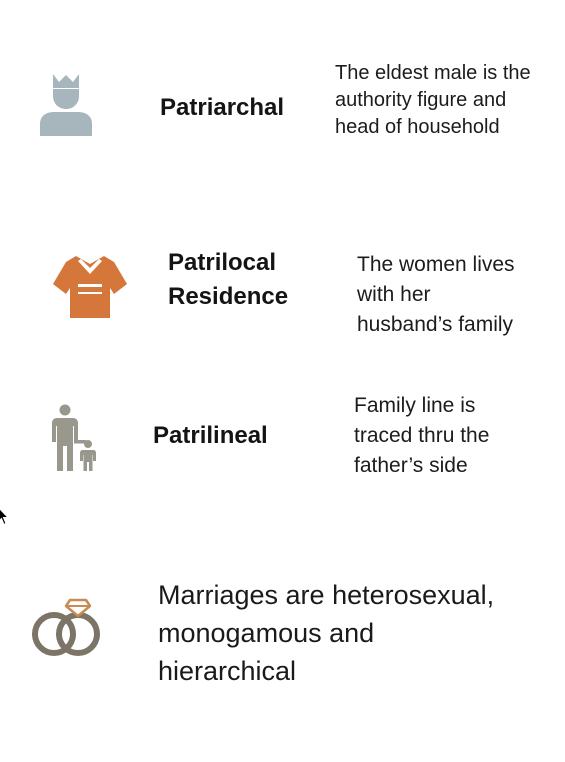 The height and width of the screenshot is (762, 565). Describe the element at coordinates (394, 294) in the screenshot. I see `desc-line: with her` at that location.